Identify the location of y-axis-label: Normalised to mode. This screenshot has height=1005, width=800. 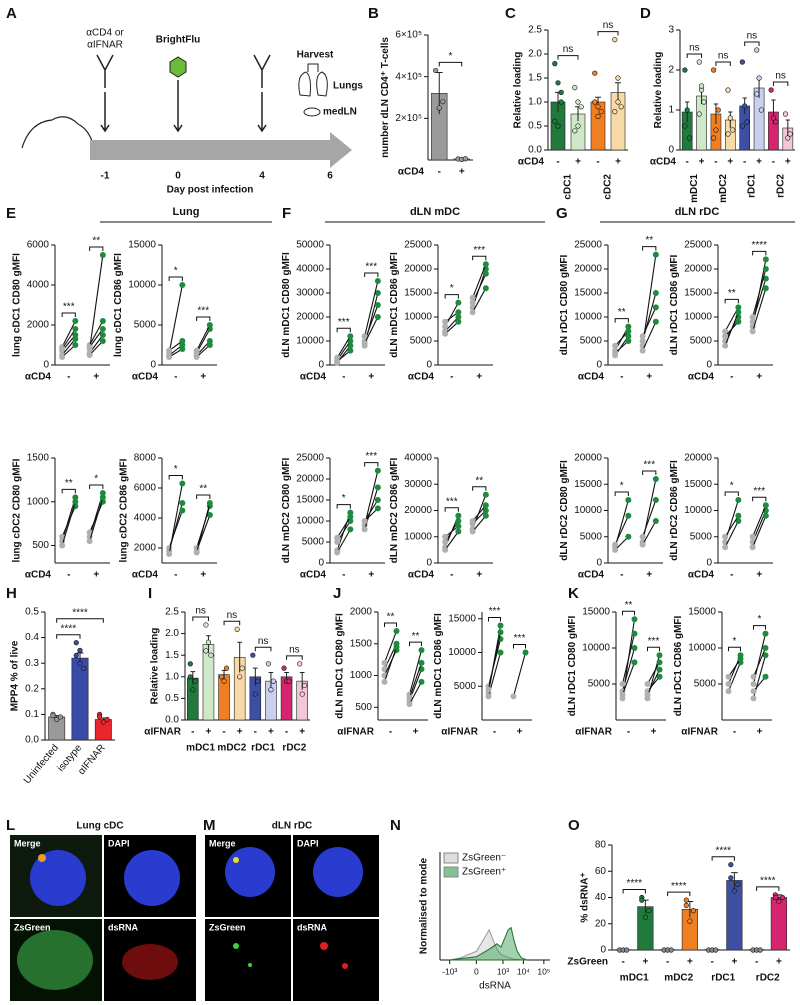
(424, 906).